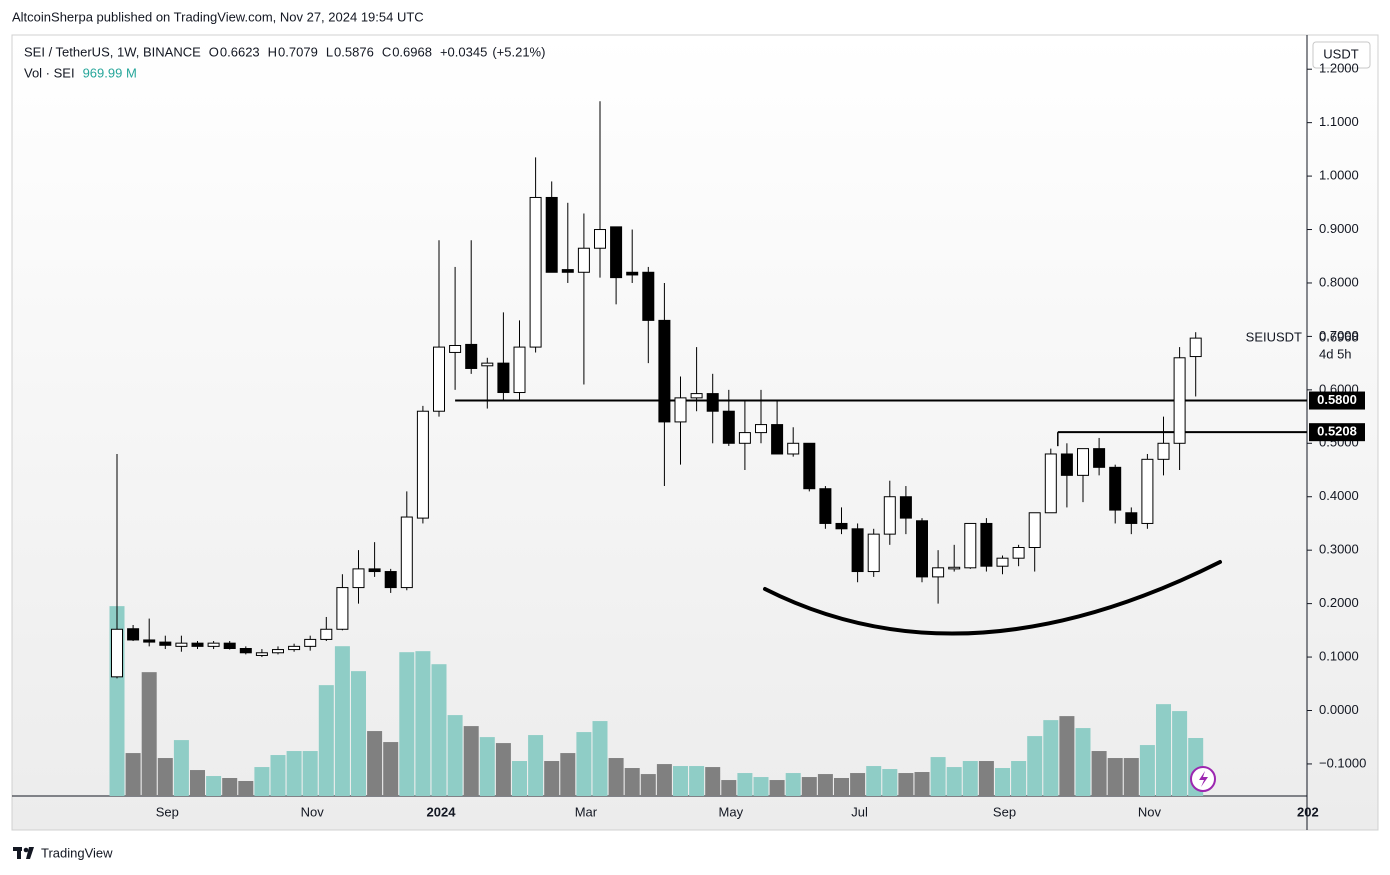 The height and width of the screenshot is (875, 1390). Describe the element at coordinates (1339, 175) in the screenshot. I see `y-tick-label: 1.0000` at that location.